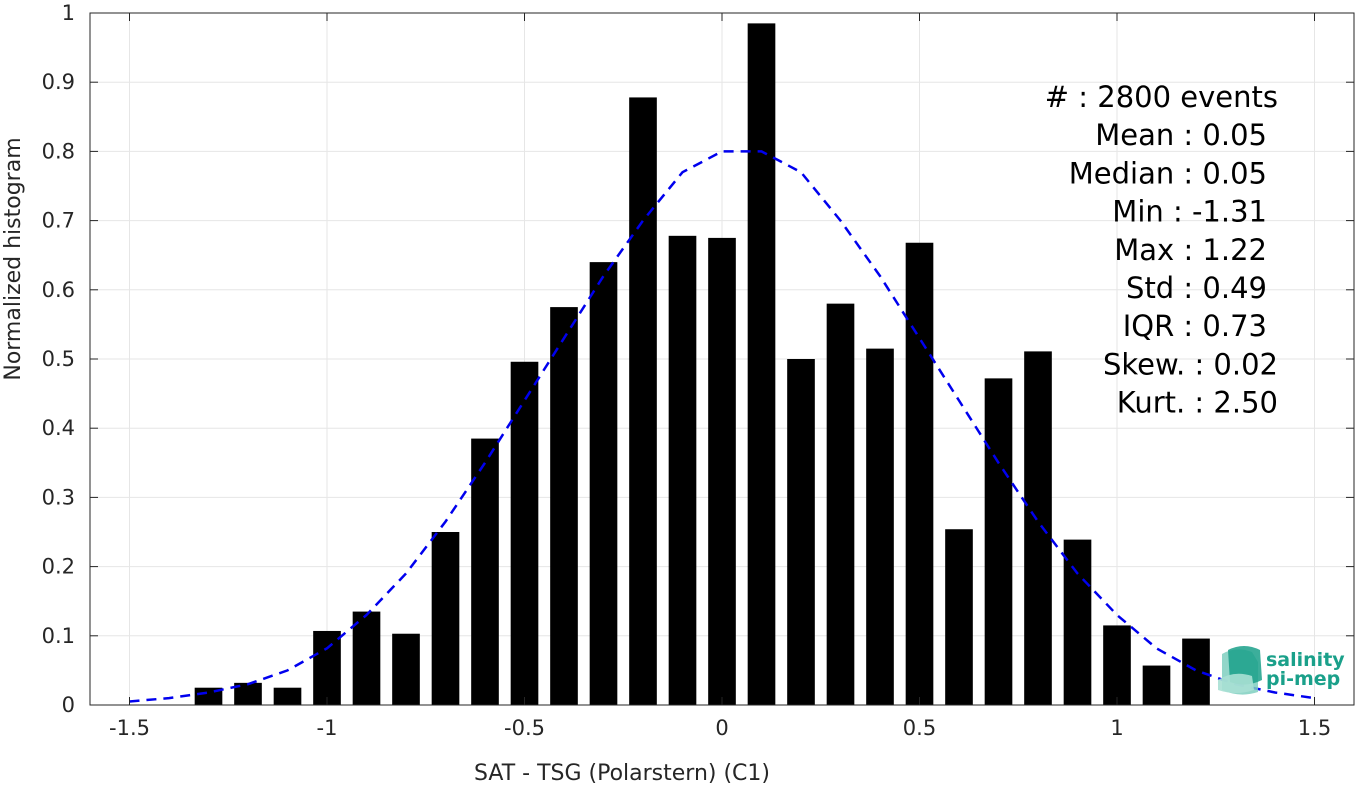 This screenshot has height=785, width=1367. Describe the element at coordinates (1197, 403) in the screenshot. I see `stat-line: Kurt. : 2.50` at that location.